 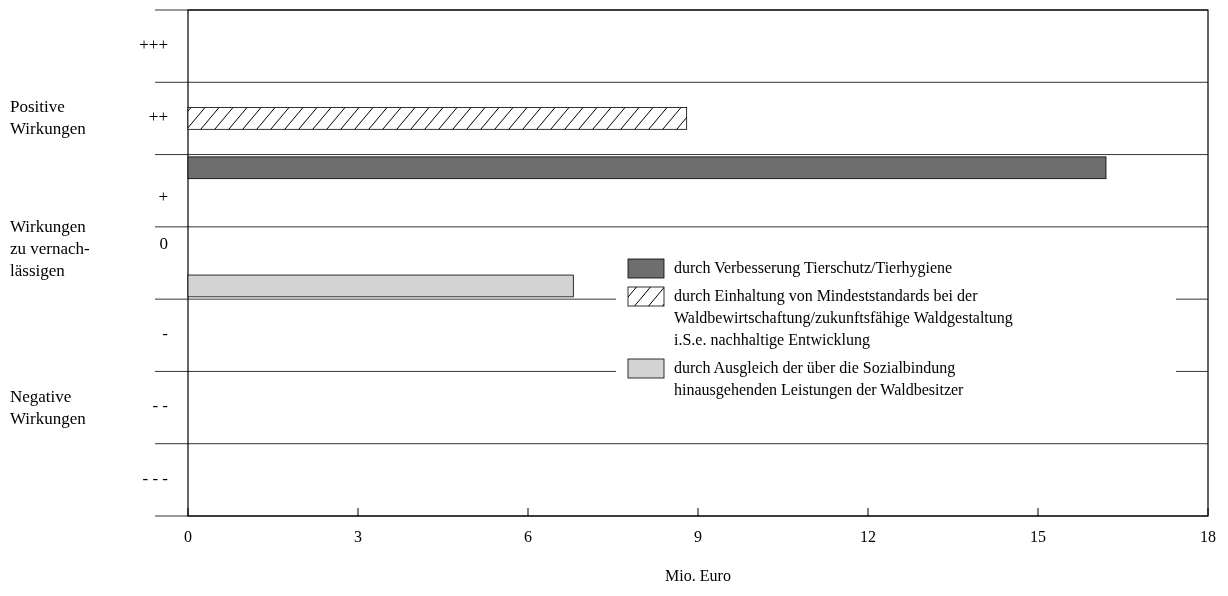 I want to click on text: Wirkungen zu vernach-lässigen, so click(x=50, y=248).